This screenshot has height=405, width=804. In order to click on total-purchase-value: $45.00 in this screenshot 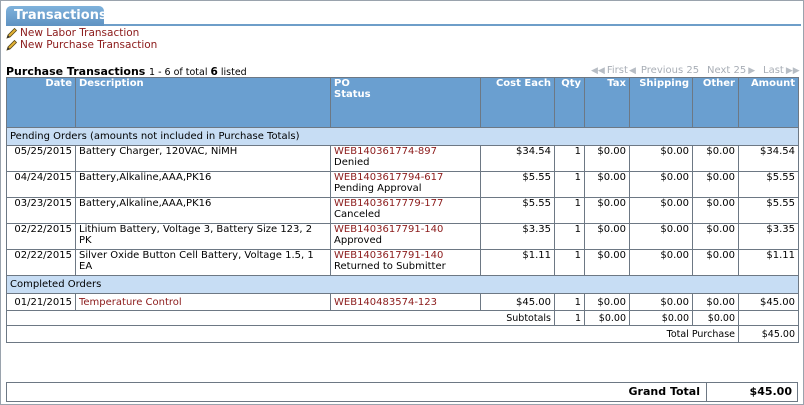, I will do `click(768, 334)`.